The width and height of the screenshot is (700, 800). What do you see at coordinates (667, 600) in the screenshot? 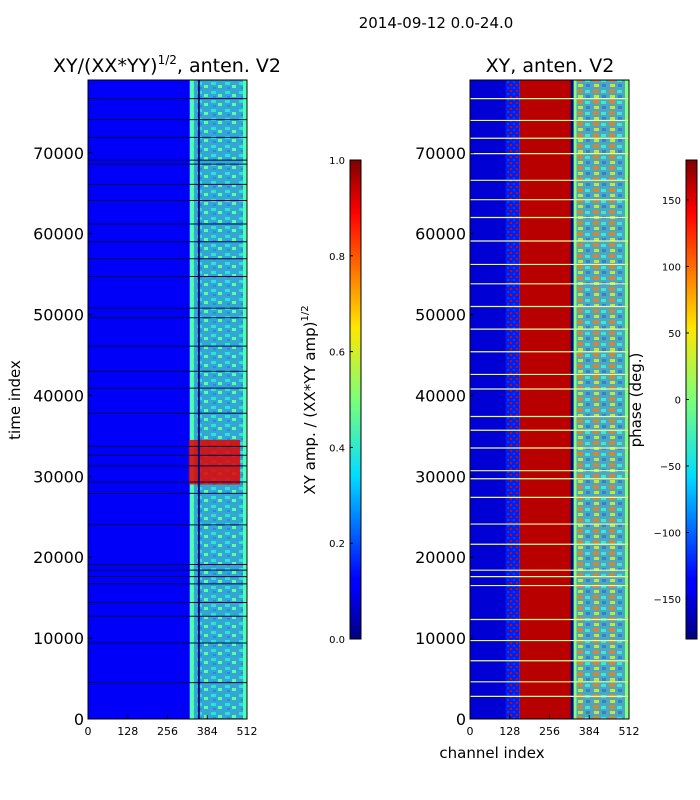
I see `colorbar-tick-label: −150` at bounding box center [667, 600].